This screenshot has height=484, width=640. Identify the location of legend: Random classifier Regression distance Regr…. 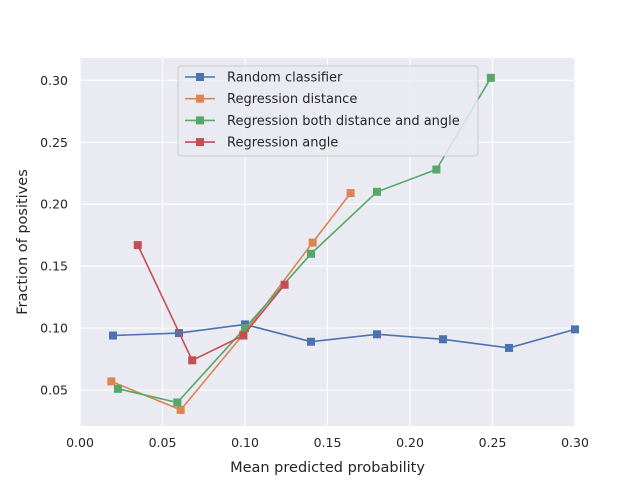
(328, 111).